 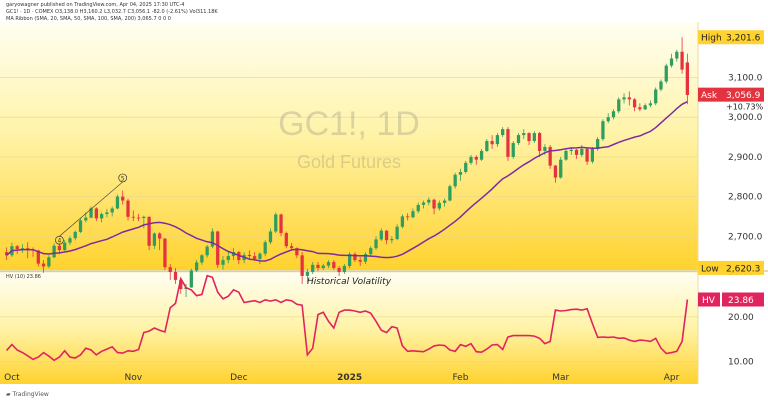 I want to click on high-label-tag, so click(x=710, y=37).